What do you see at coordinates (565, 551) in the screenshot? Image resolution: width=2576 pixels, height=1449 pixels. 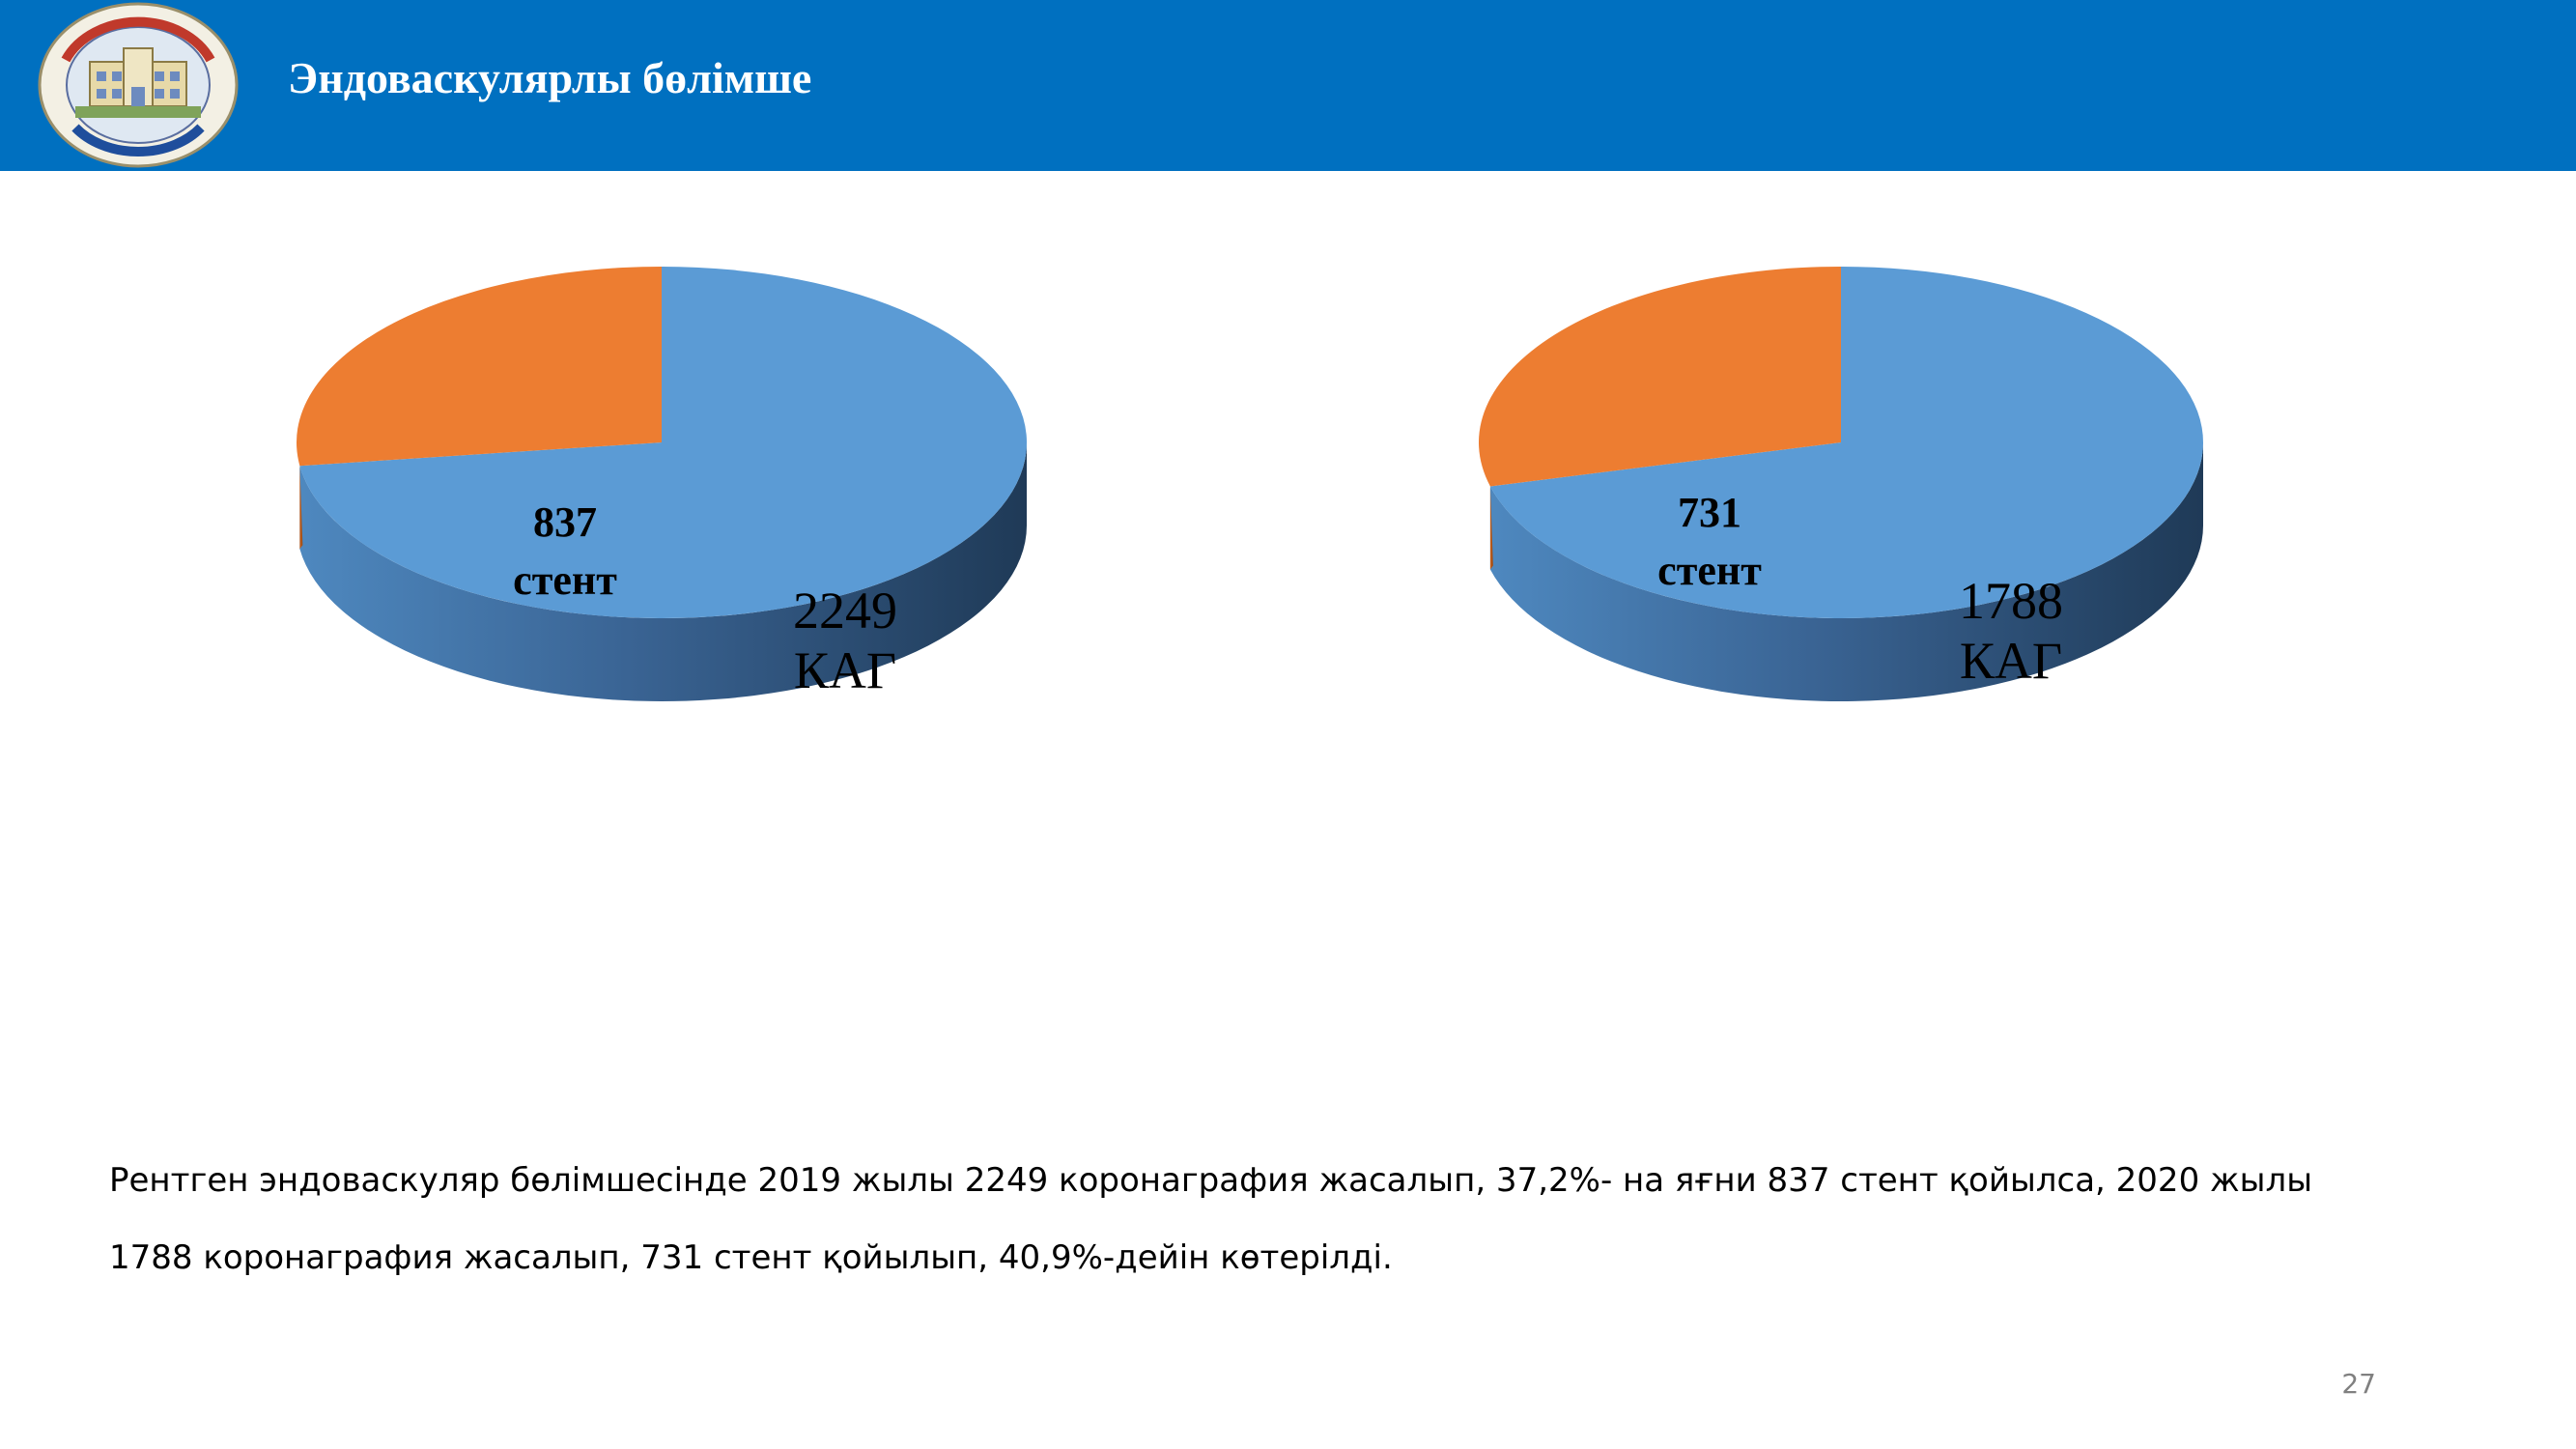 I see `data-label-stent: 837 стент` at bounding box center [565, 551].